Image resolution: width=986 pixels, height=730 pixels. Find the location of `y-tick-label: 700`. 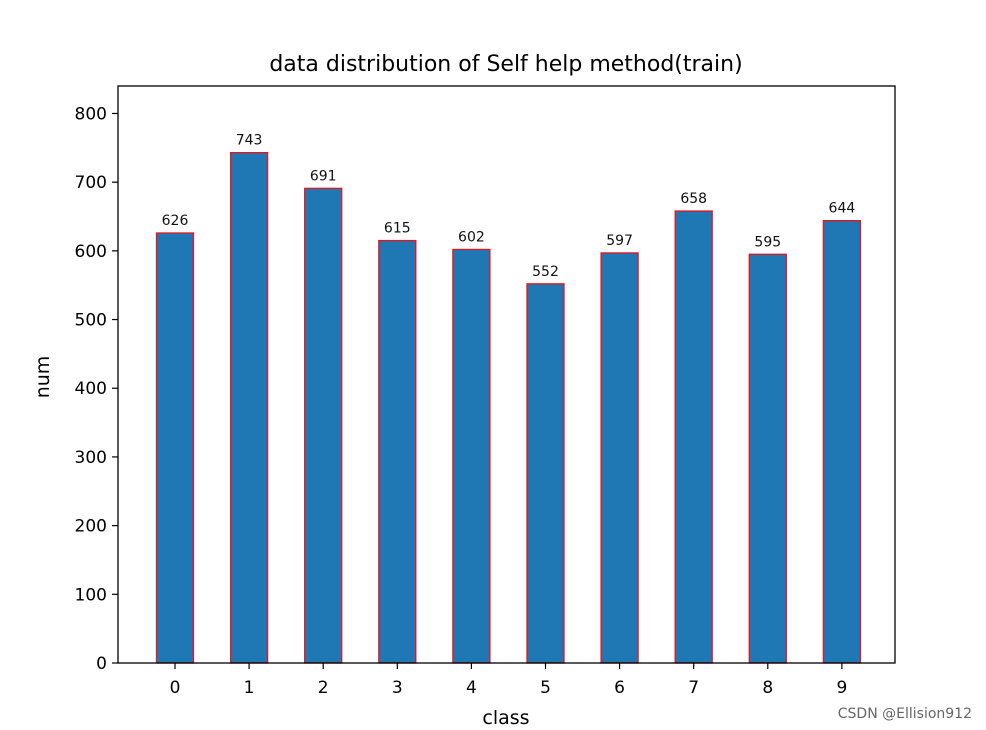

y-tick-label: 700 is located at coordinates (91, 183).